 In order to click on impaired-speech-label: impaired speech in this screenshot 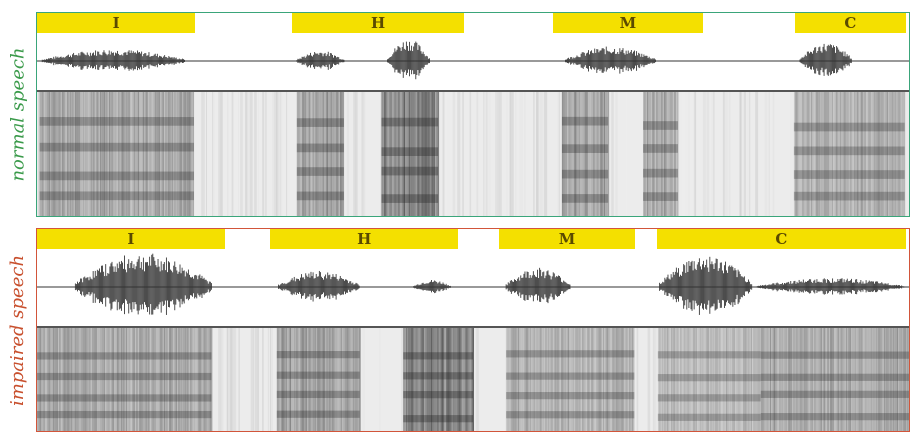, I will do `click(18, 330)`.